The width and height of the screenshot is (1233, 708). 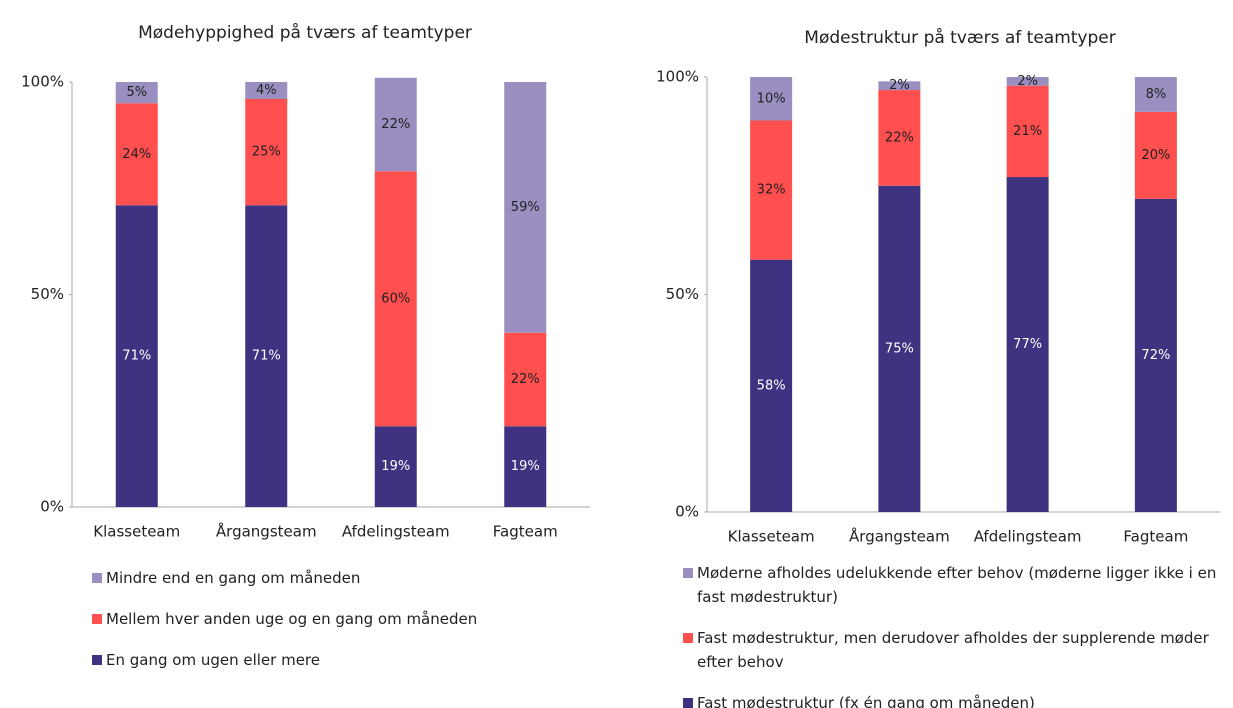 I want to click on value-label: 58%, so click(x=771, y=385).